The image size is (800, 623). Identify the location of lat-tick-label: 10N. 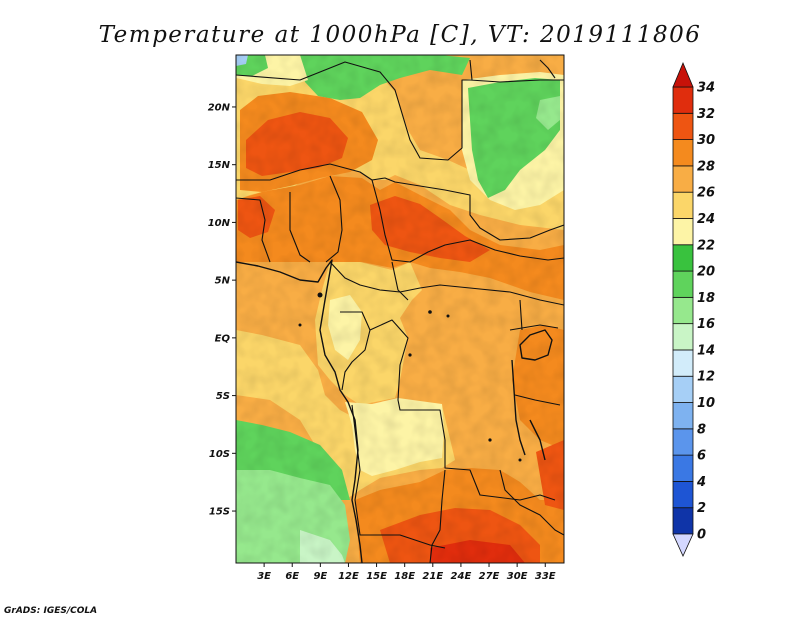
(219, 223).